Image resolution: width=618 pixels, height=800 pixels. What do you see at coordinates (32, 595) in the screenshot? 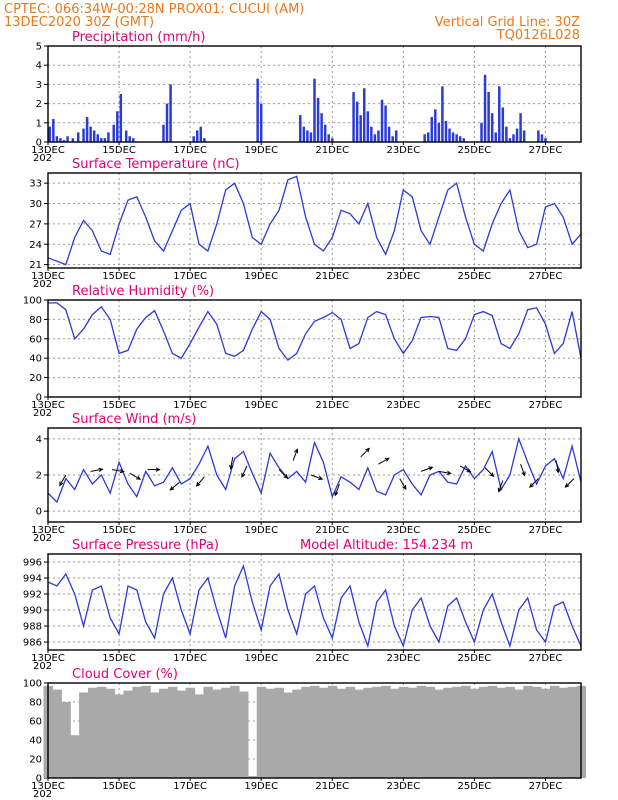
I see `pressure-ytick-label: 992` at bounding box center [32, 595].